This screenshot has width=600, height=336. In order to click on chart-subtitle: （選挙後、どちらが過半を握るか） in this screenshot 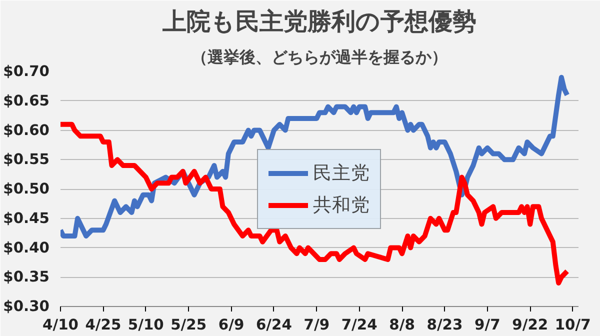, I will do `click(320, 57)`.